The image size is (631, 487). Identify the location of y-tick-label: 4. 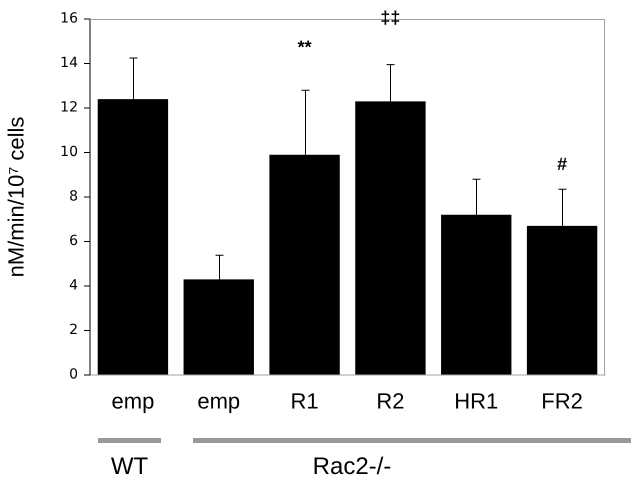
(73, 286).